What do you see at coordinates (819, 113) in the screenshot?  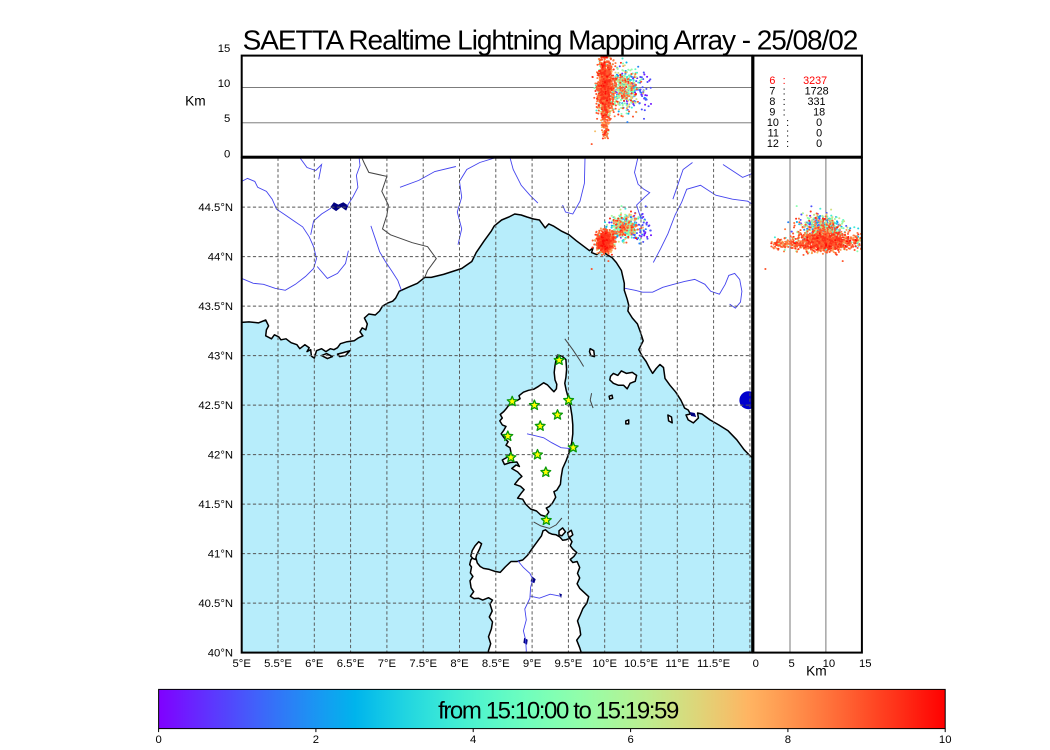 I see `svg-text: 18` at bounding box center [819, 113].